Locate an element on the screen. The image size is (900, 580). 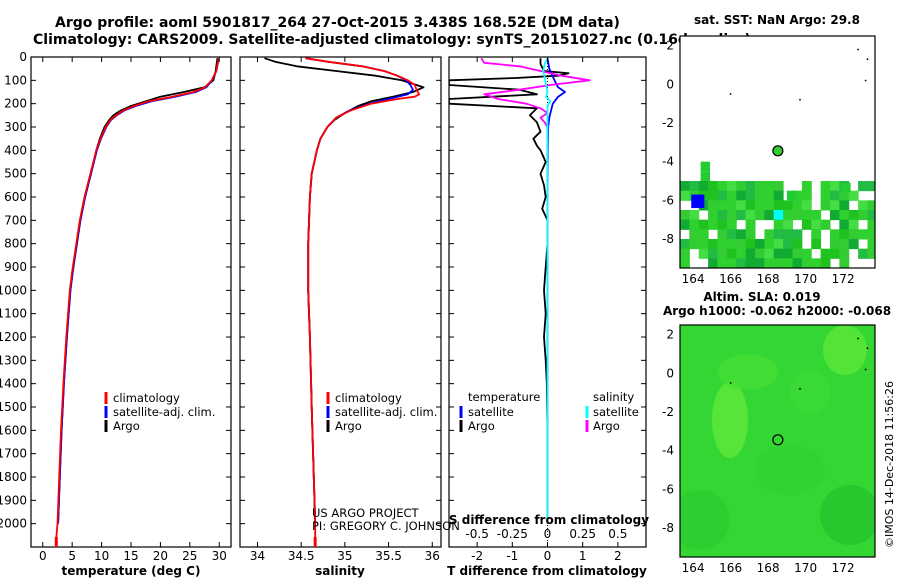
argo-location-marker is located at coordinates (778, 440).